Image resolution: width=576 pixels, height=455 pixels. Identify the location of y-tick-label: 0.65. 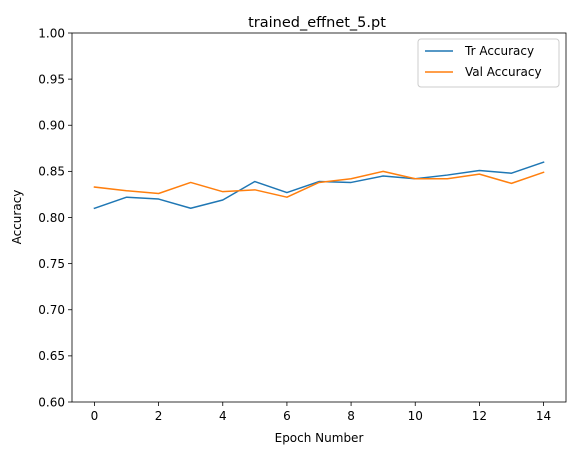
(51, 356).